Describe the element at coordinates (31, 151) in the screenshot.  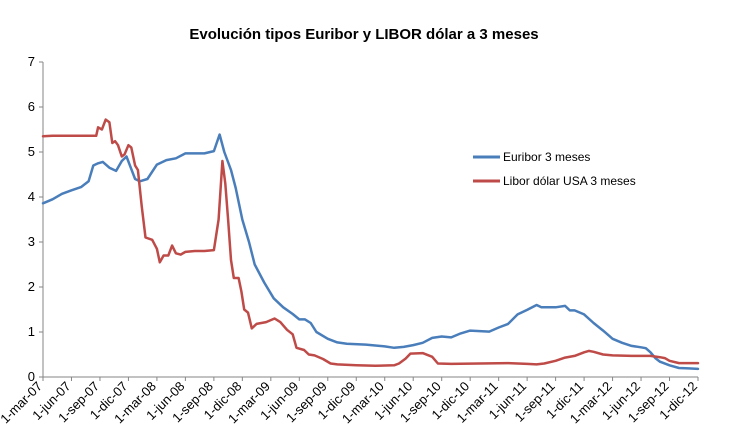
I see `y-tick-label: 5` at that location.